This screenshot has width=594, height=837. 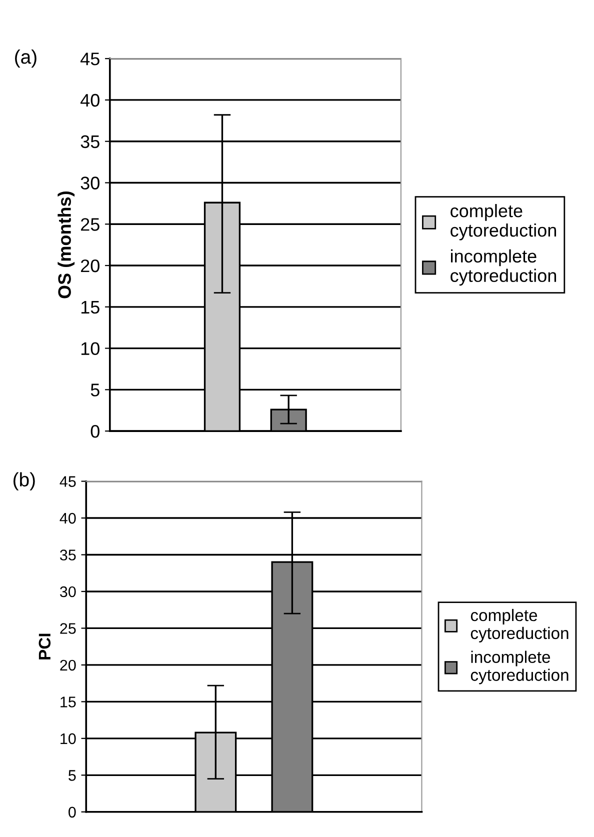 I want to click on y-axis-title: OS (months), so click(x=66, y=245).